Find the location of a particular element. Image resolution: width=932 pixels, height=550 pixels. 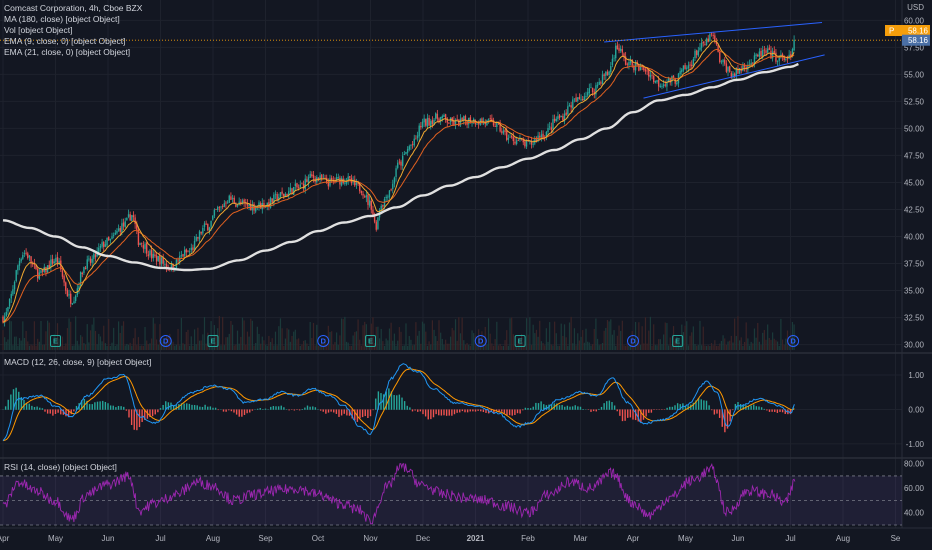

ema9-legend: EMA (9, close, 0) [object Object] is located at coordinates (65, 41).